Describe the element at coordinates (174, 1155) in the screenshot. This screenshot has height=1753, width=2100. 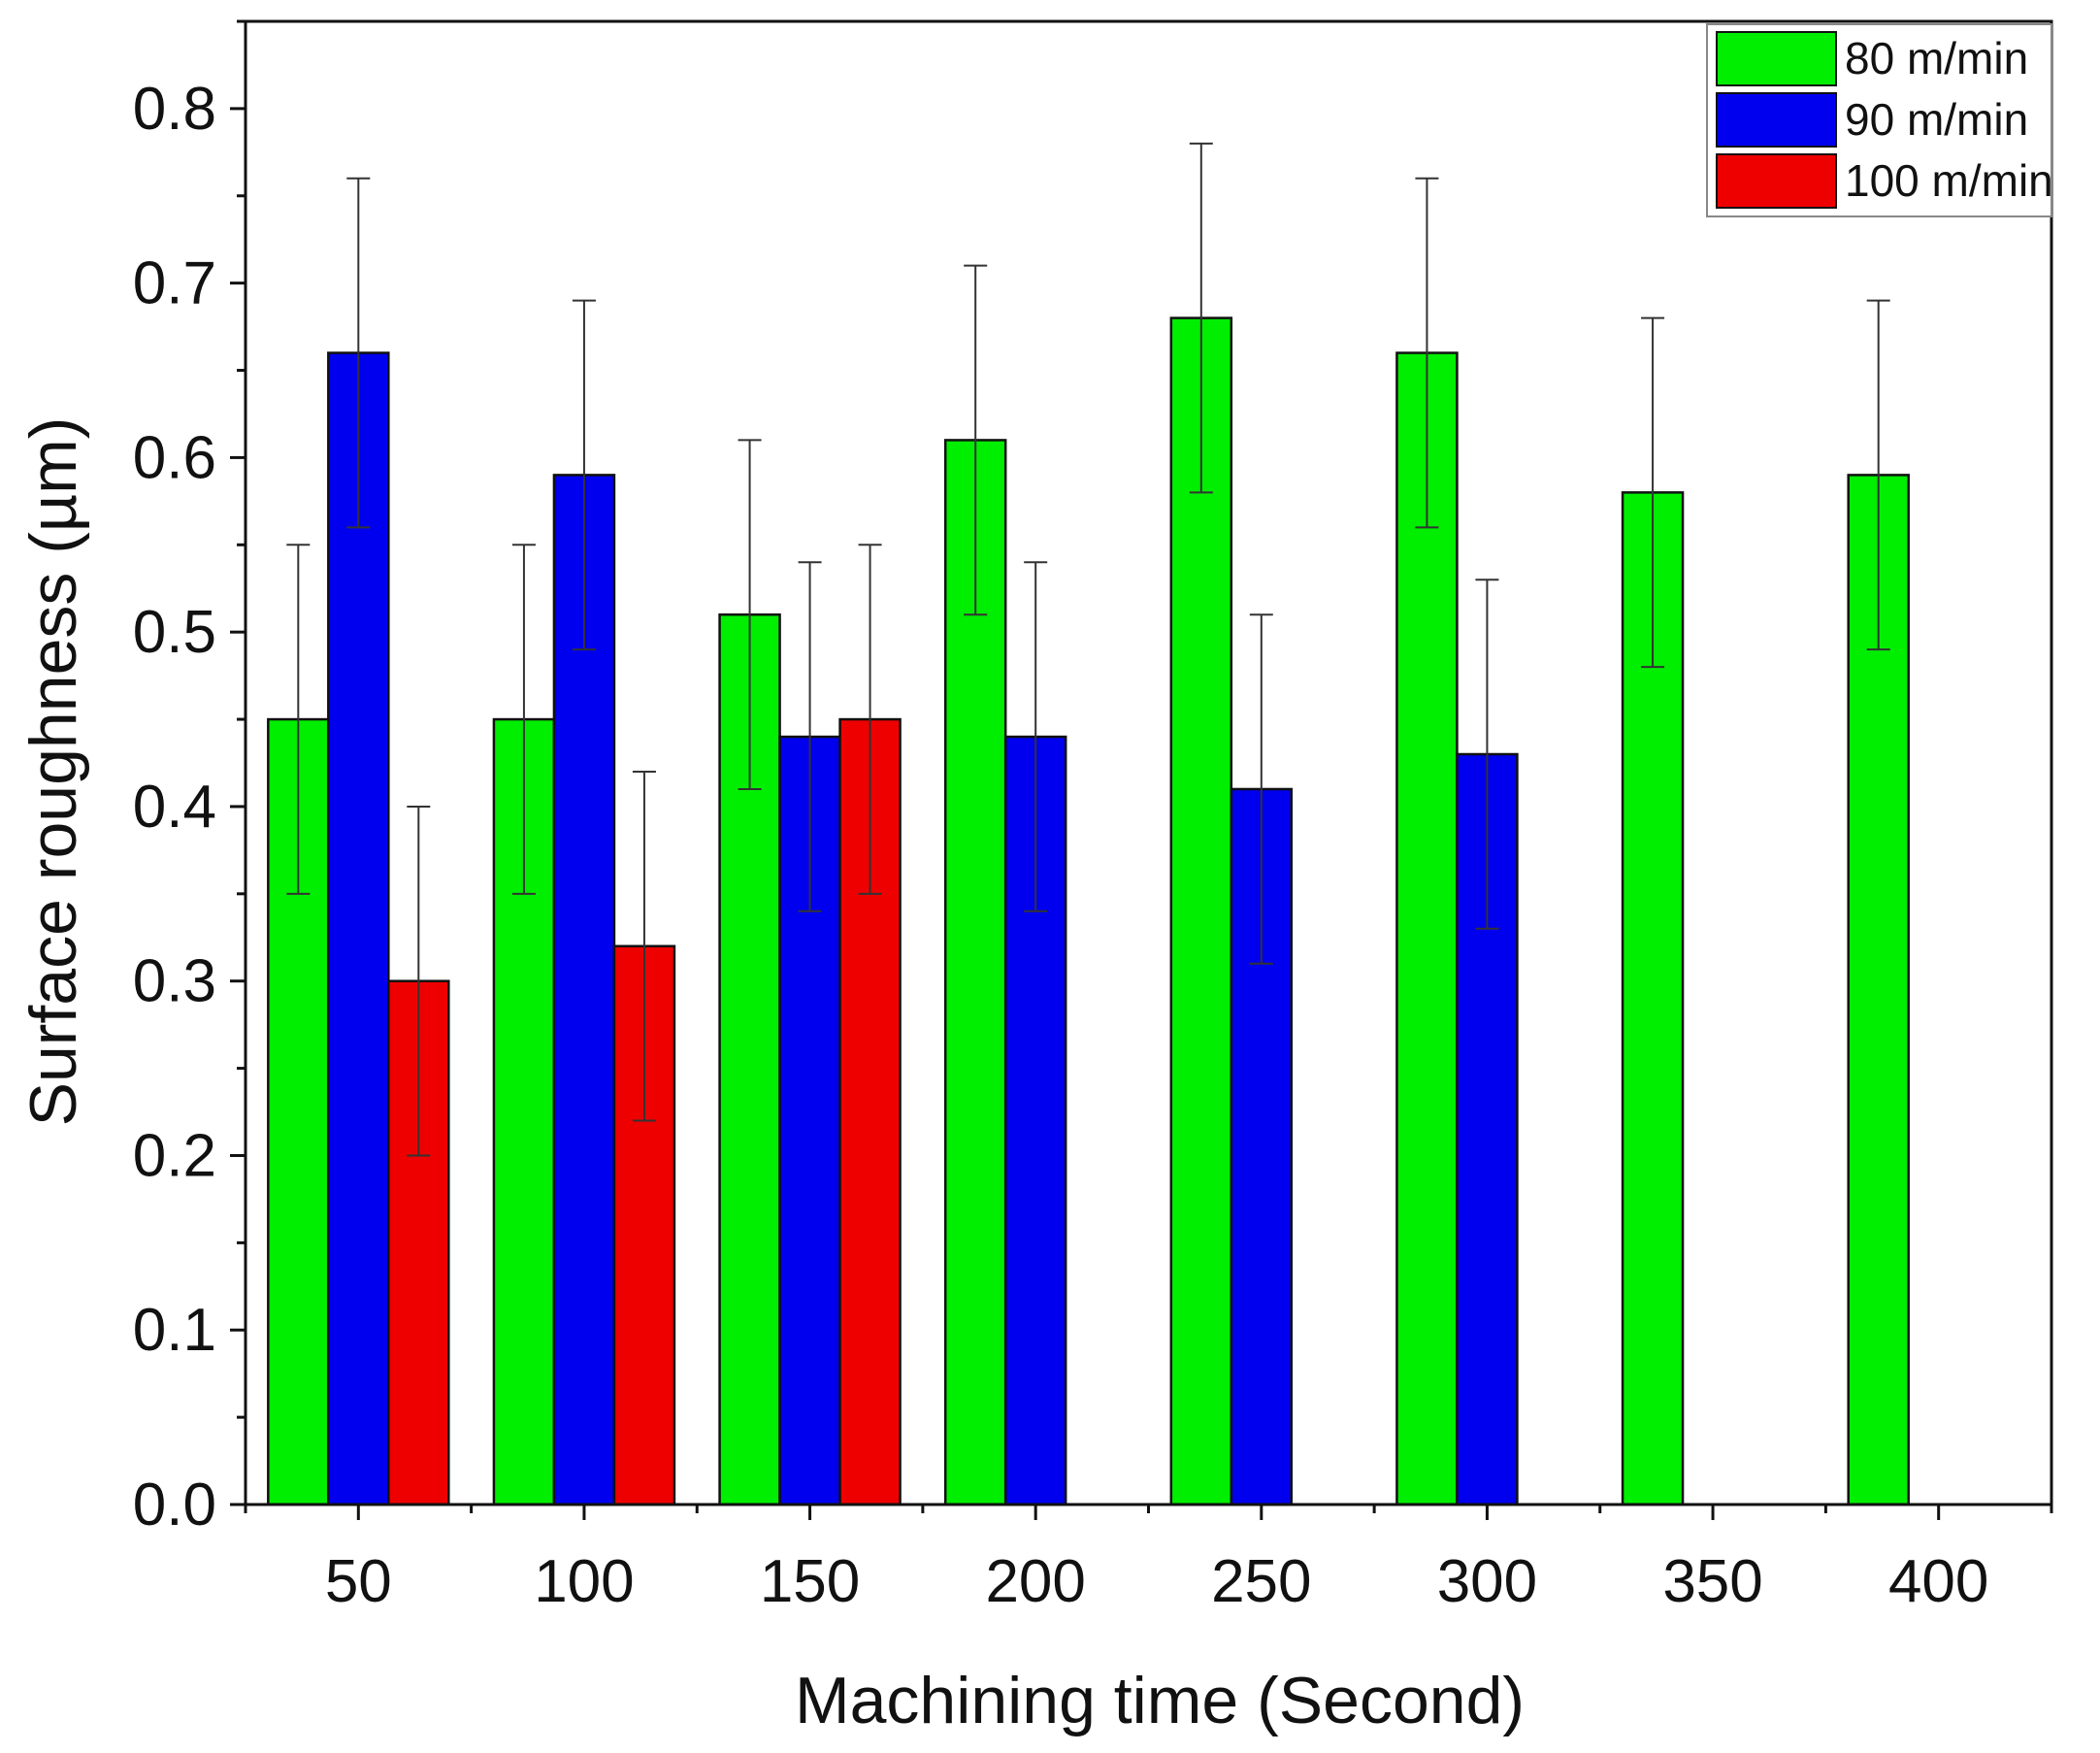
I see `y-tick-label: 0.2` at that location.